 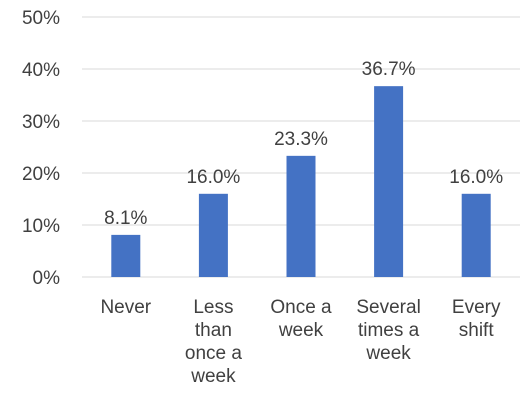 I want to click on category-label: Every shift, so click(x=476, y=319).